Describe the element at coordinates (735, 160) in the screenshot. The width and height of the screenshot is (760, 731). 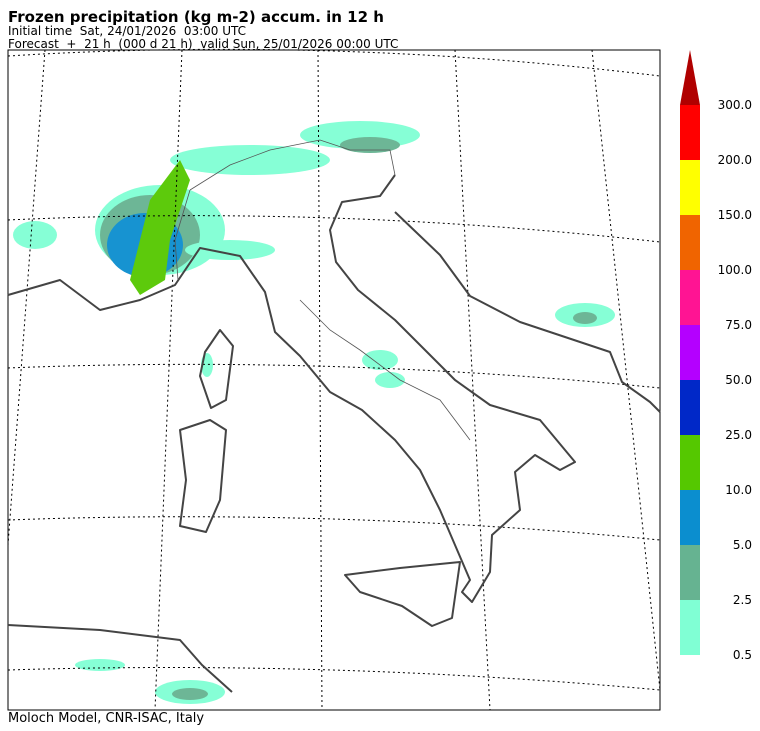
I see `colorbar-label: 200.0` at that location.